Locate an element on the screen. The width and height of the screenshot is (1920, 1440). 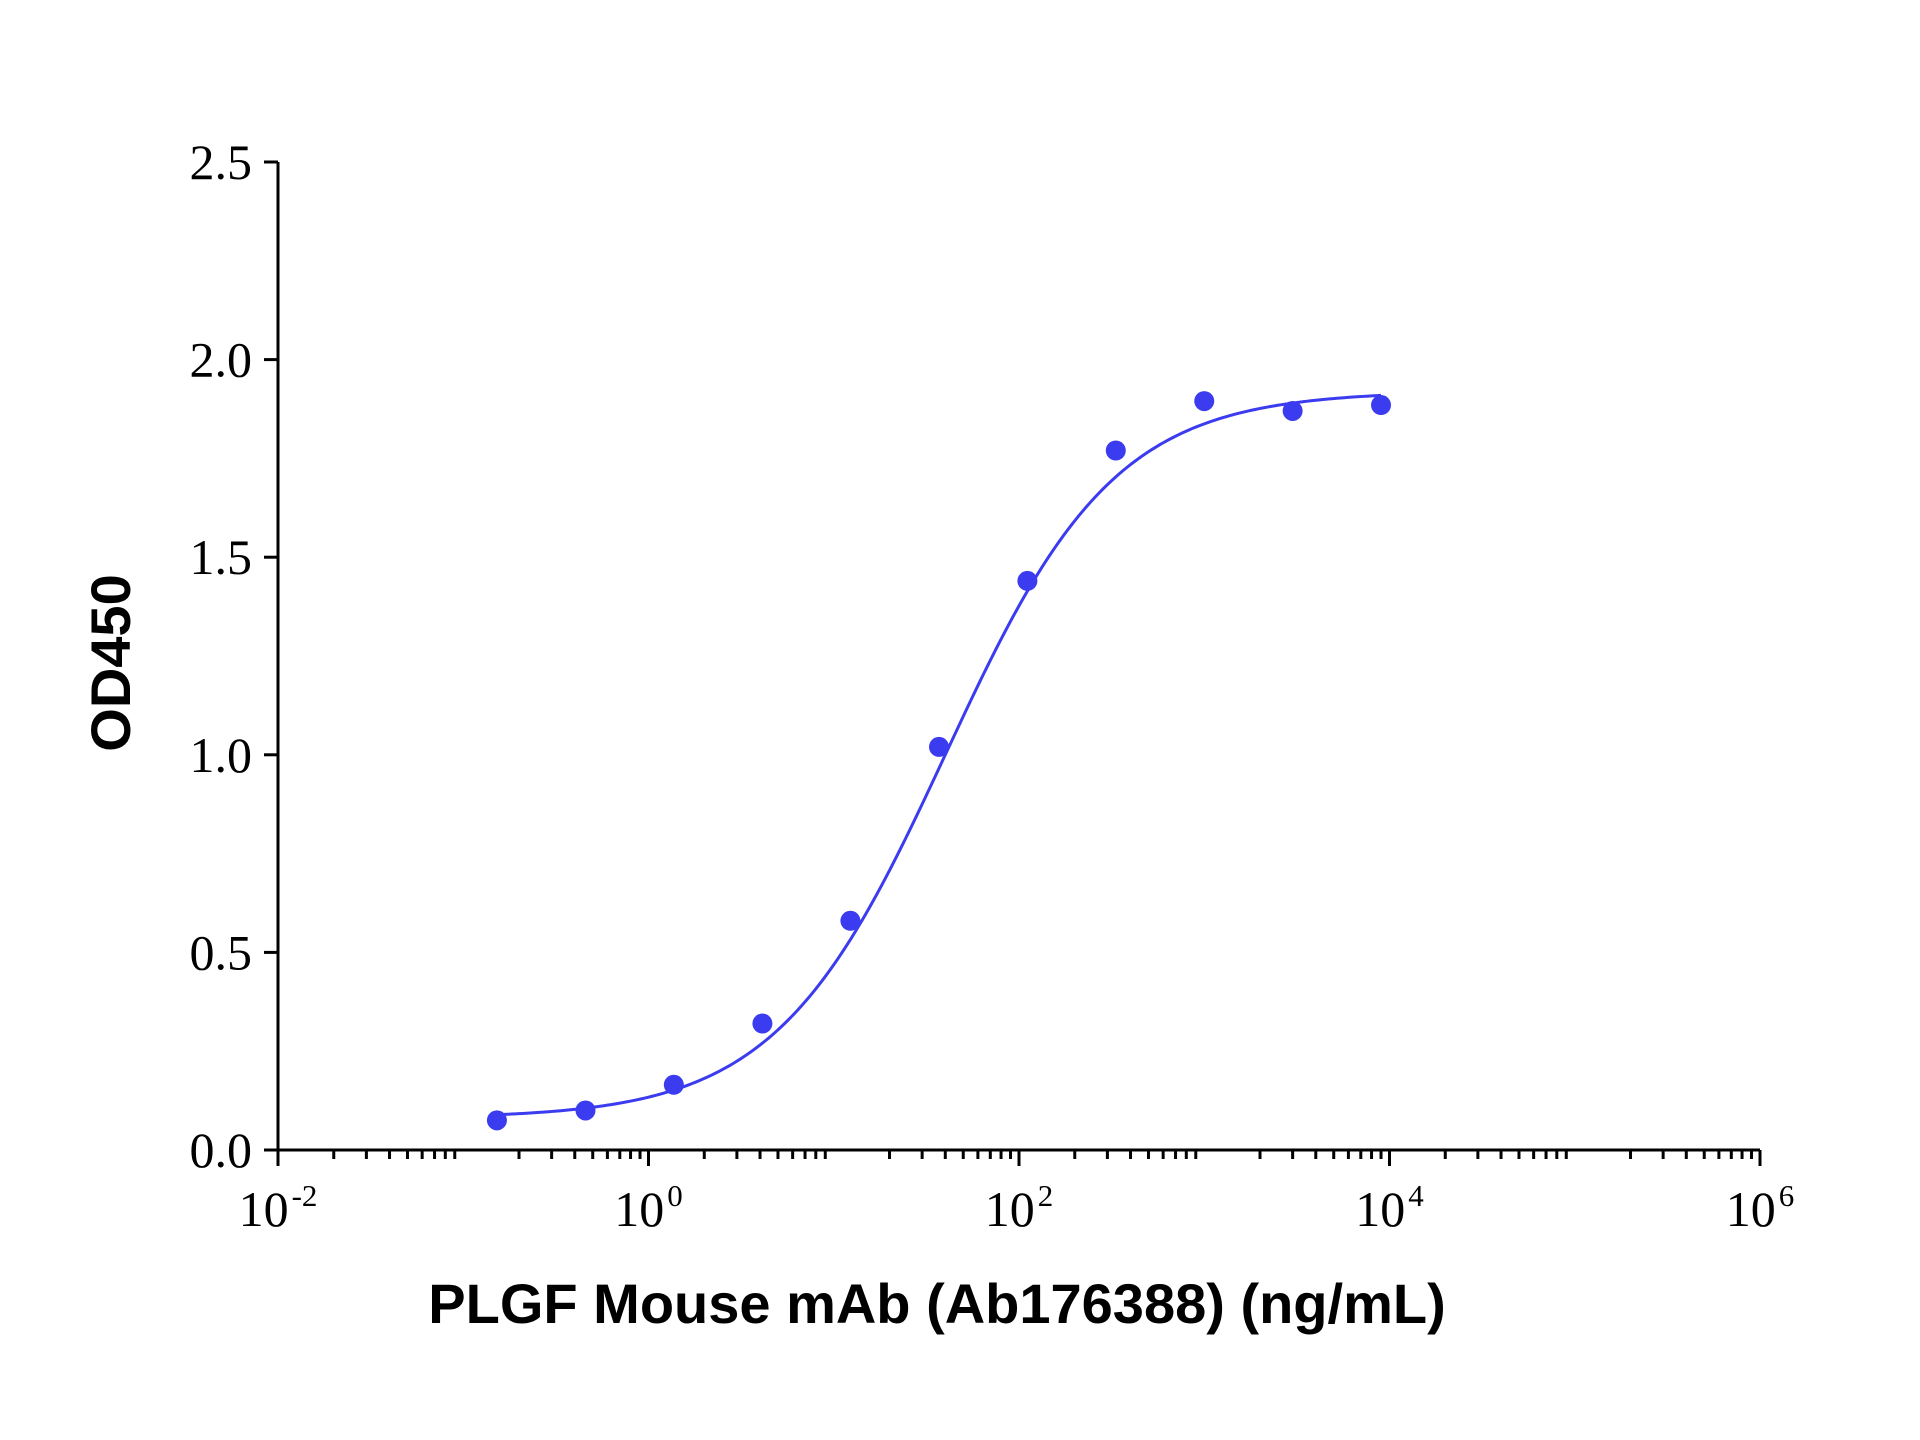
y-axis-ticks: 0.0 0.5 1.0 1.5 2.0 2.5 is located at coordinates (234, 656).